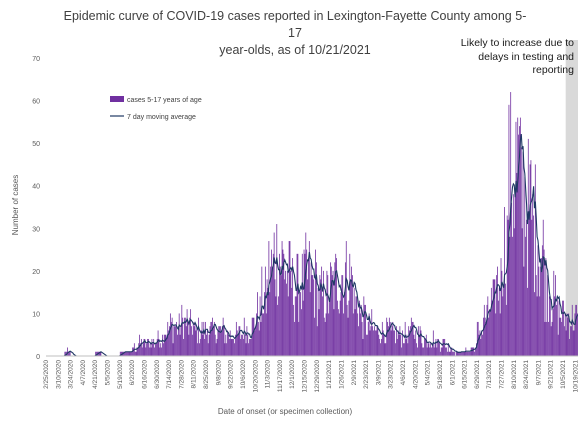  I want to click on y-tick-label: 50, so click(36, 144).